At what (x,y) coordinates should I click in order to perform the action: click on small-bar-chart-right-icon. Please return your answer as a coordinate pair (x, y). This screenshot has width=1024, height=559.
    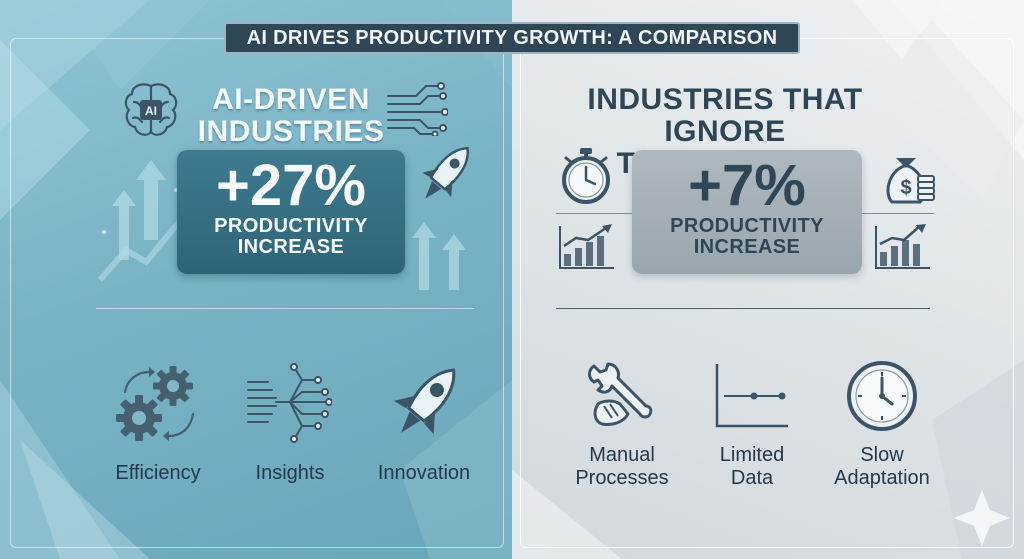
    Looking at the image, I should click on (902, 246).